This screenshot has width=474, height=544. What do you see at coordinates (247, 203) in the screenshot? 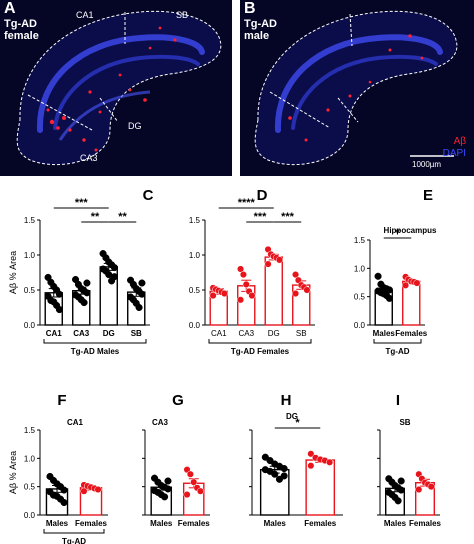
I see `significance-label: ****` at bounding box center [247, 203].